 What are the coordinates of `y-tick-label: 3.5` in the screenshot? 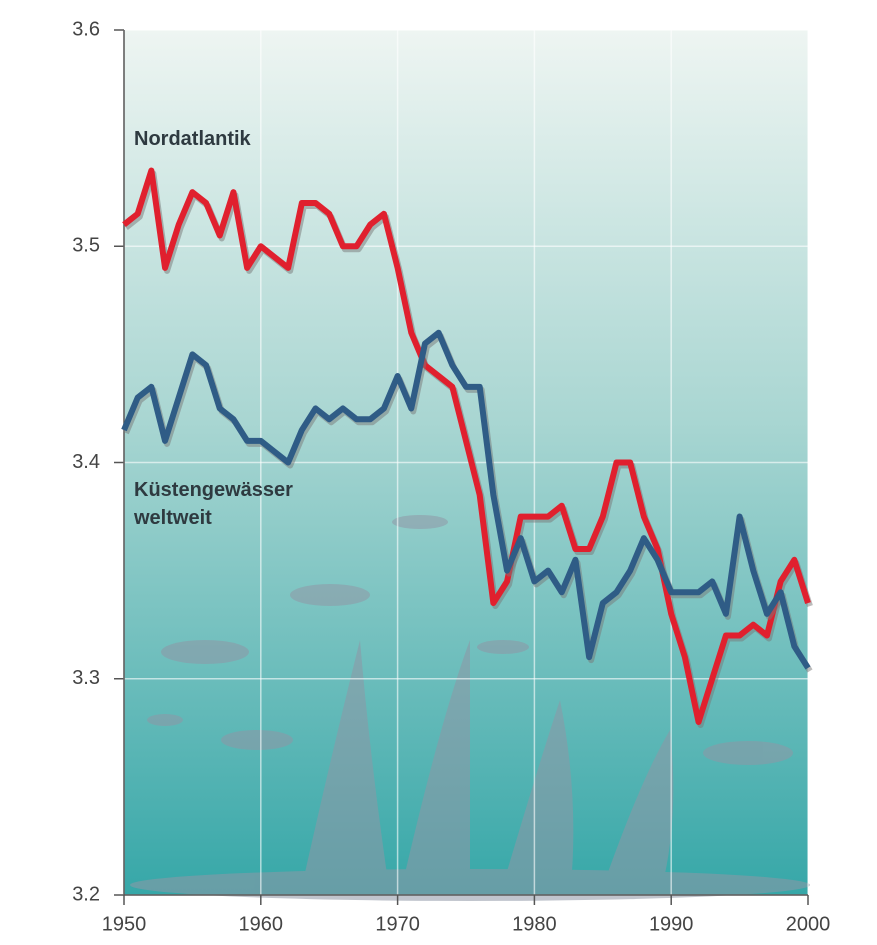 It's located at (86, 246).